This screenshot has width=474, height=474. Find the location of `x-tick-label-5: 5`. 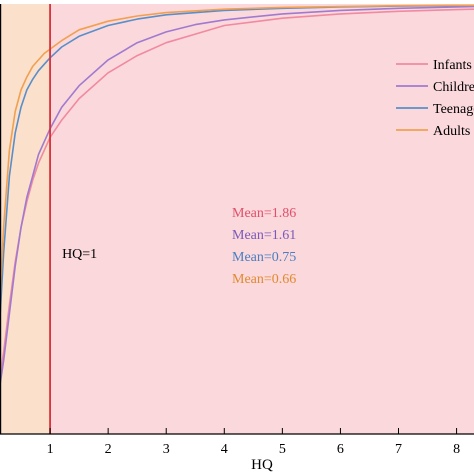

x-tick-label-5: 5 is located at coordinates (282, 449).